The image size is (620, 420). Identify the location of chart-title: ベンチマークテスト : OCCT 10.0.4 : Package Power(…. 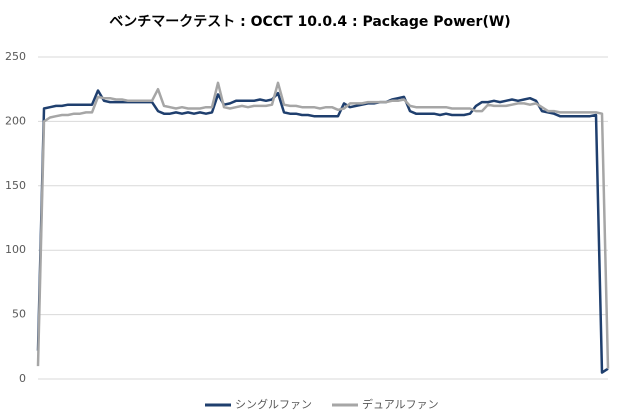
(309, 22).